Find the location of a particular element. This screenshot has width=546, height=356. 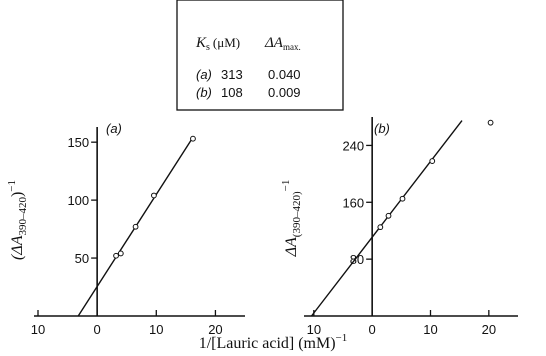

y-axis-label: ΔA(390–420)−1 is located at coordinates (291, 219).